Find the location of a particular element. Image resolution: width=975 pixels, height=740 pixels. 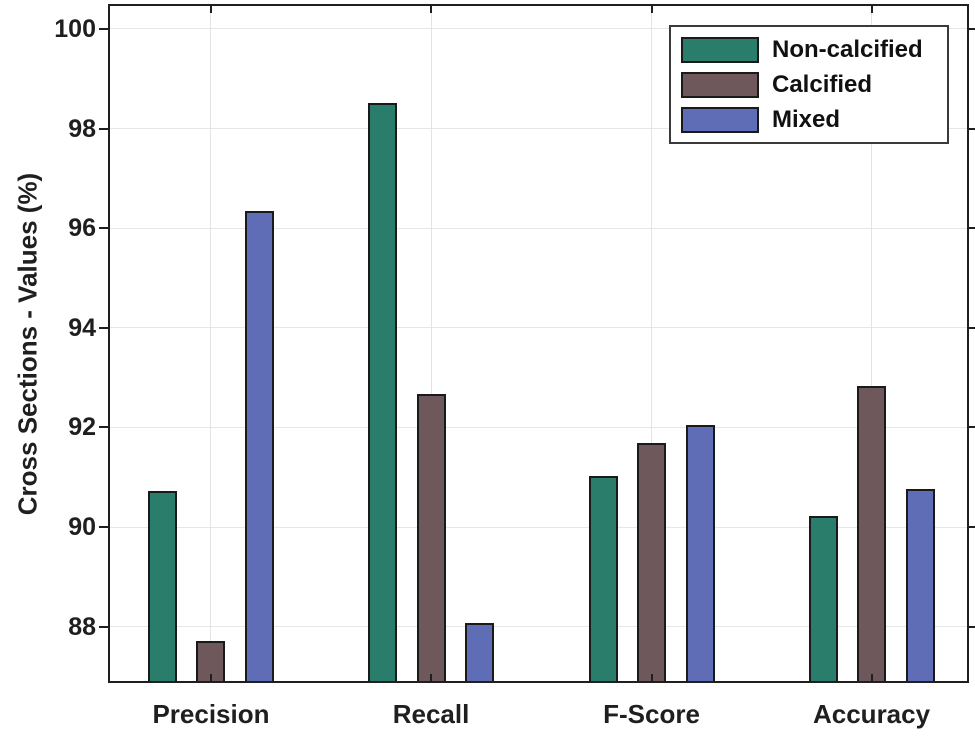

bar-calcified-f-score is located at coordinates (652, 563).